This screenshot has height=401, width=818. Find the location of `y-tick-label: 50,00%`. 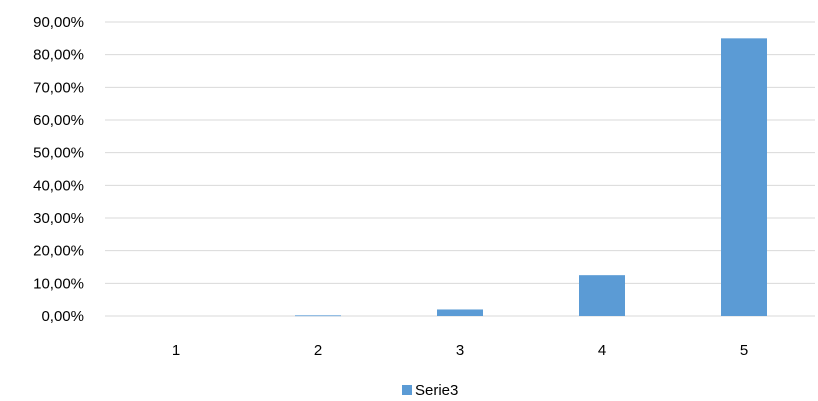

y-tick-label: 50,00% is located at coordinates (58, 153).